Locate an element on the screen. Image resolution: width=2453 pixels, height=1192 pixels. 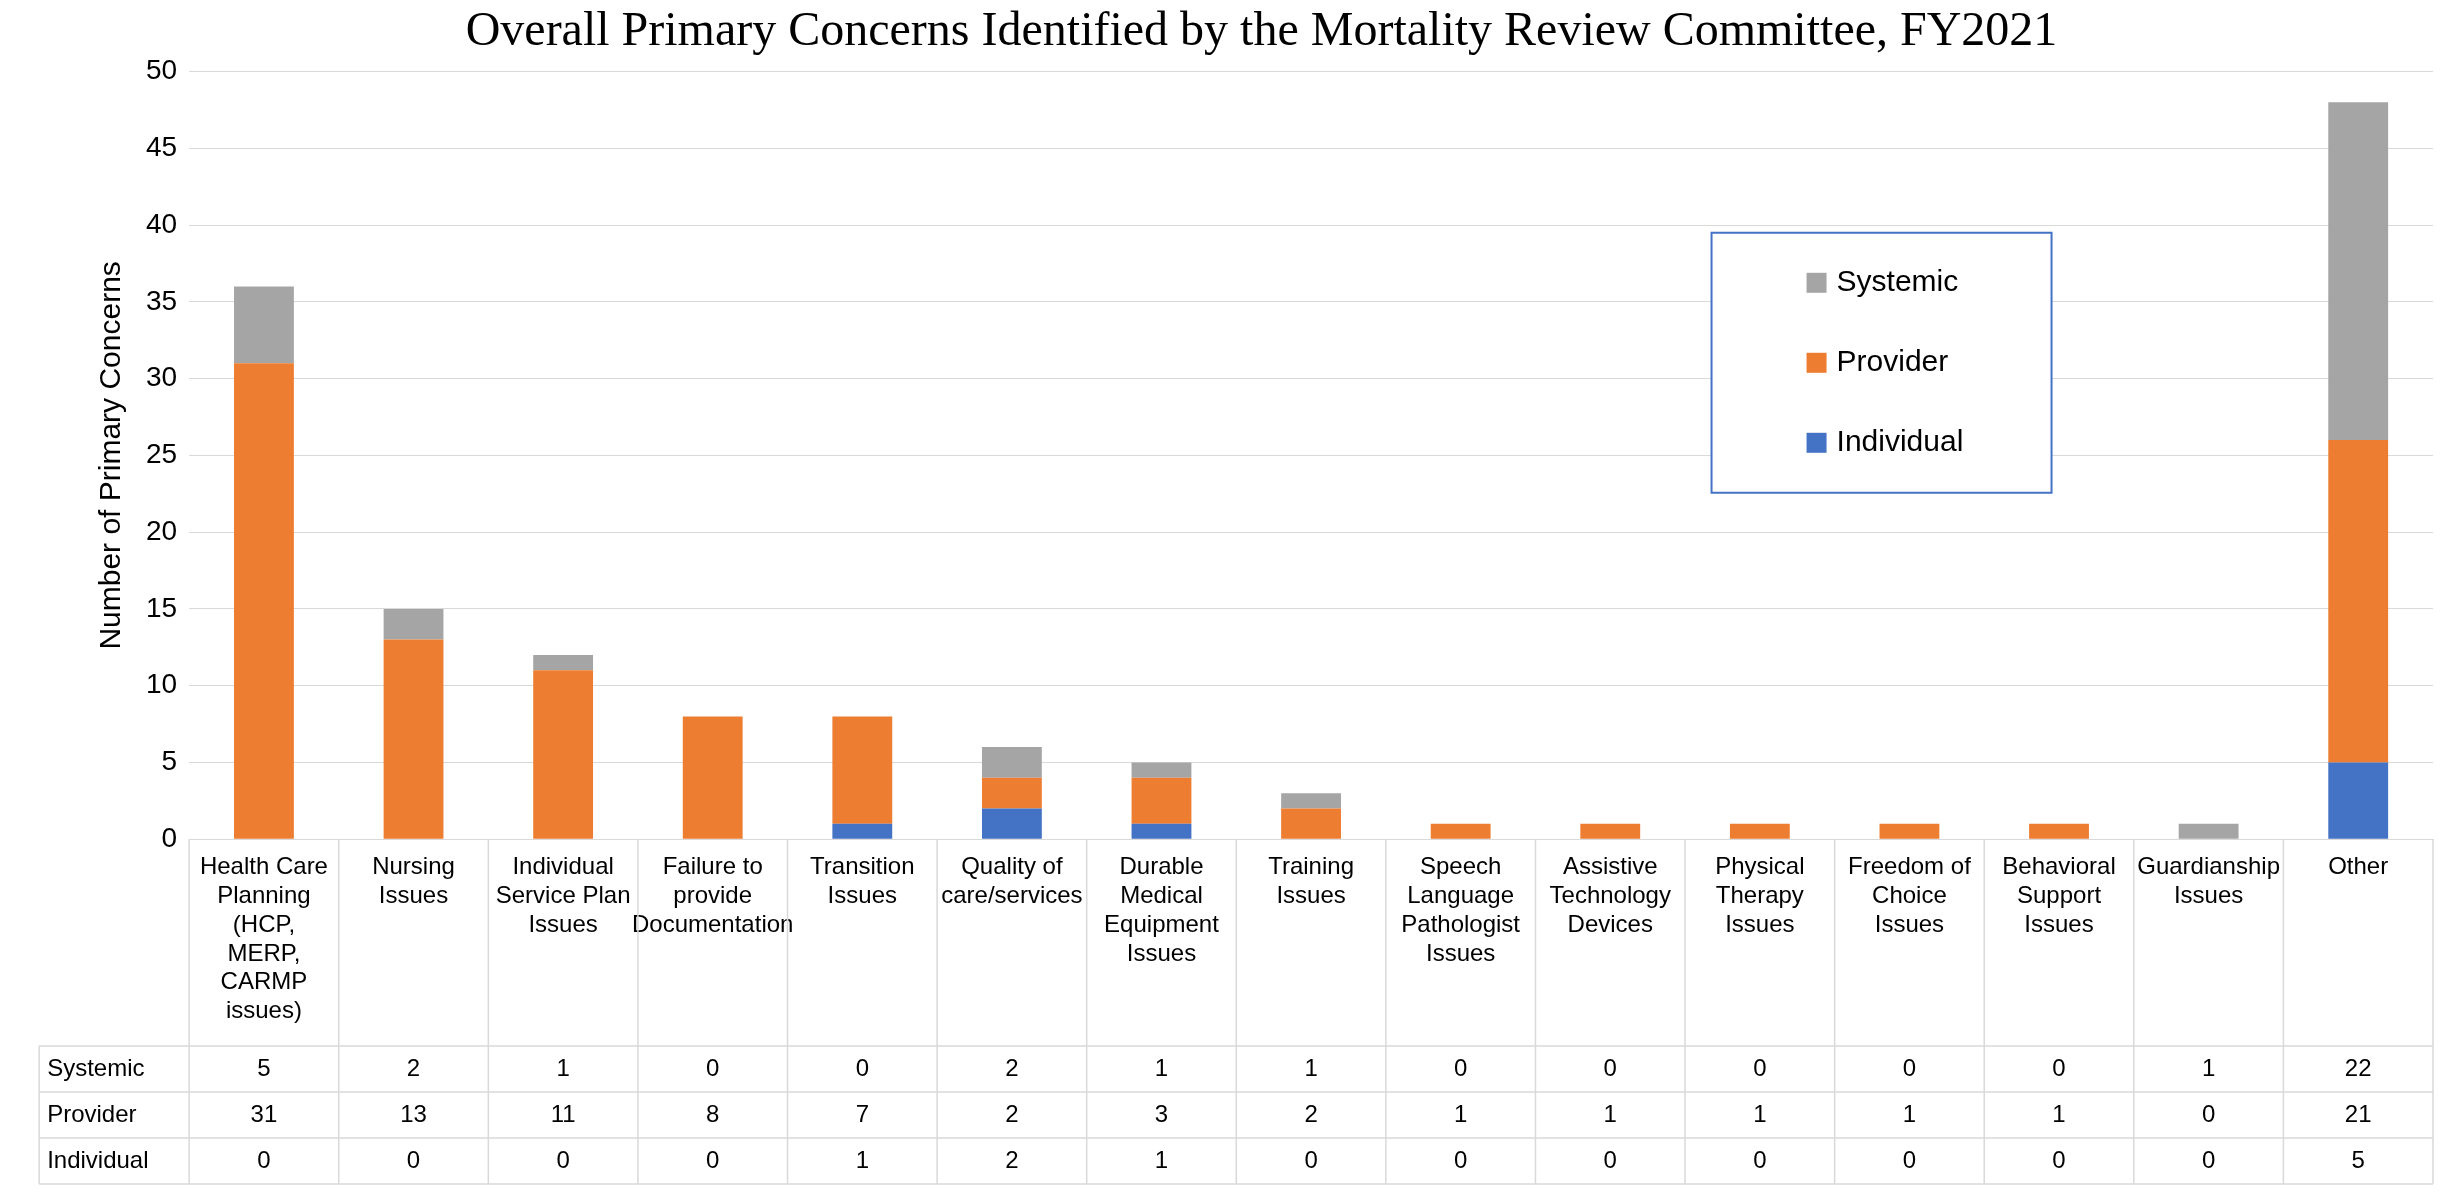
y-axis-title: Number of Primary Concerns is located at coordinates (110, 455).